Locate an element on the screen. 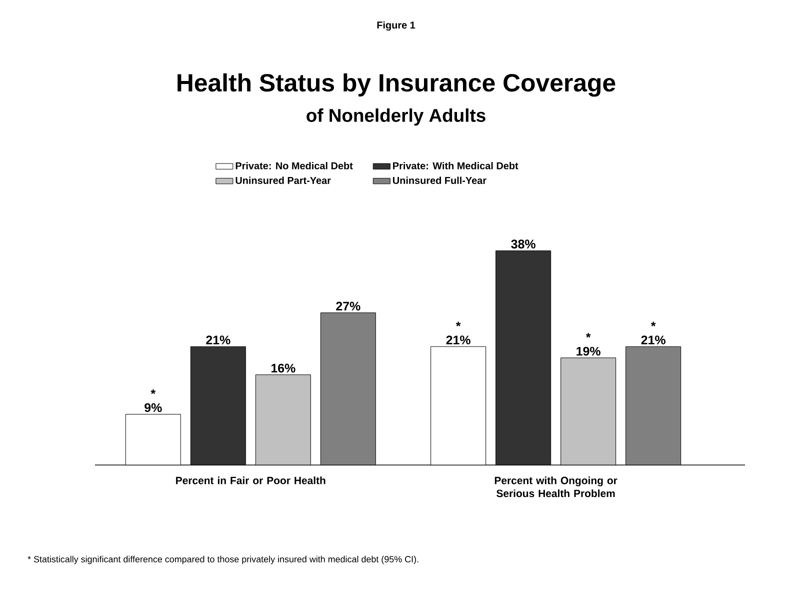 Image resolution: width=792 pixels, height=593 pixels. x-tick-label: Percent with Ongoing or Serious Health Problem is located at coordinates (556, 487).